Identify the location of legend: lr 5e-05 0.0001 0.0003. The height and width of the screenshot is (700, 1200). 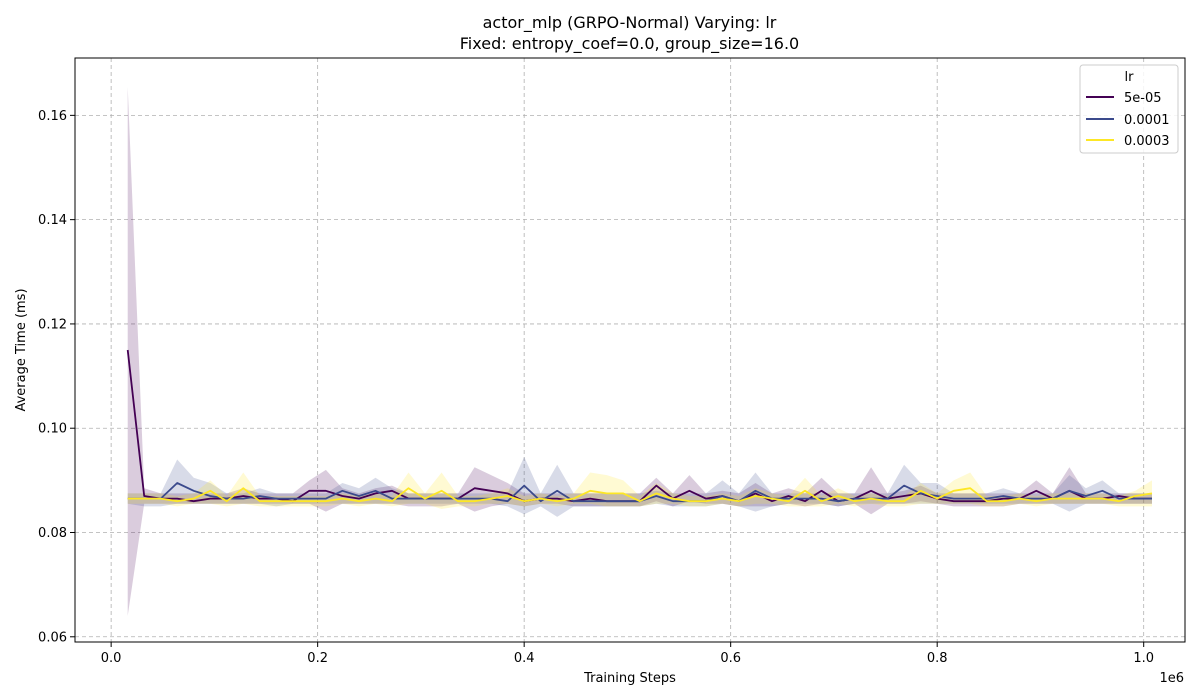
(1129, 109).